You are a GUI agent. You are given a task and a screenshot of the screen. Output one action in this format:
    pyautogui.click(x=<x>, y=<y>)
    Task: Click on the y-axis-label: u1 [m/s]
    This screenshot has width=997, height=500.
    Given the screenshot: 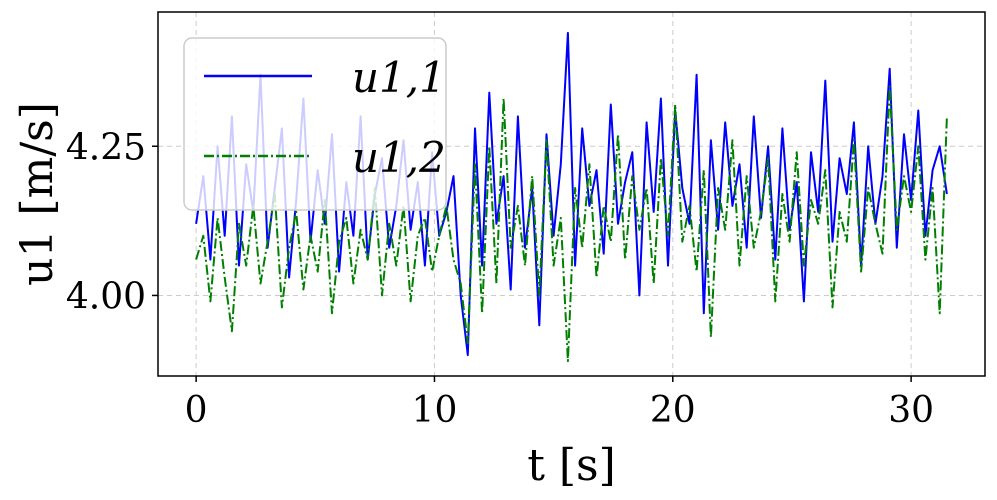 What is the action you would take?
    pyautogui.click(x=37, y=194)
    